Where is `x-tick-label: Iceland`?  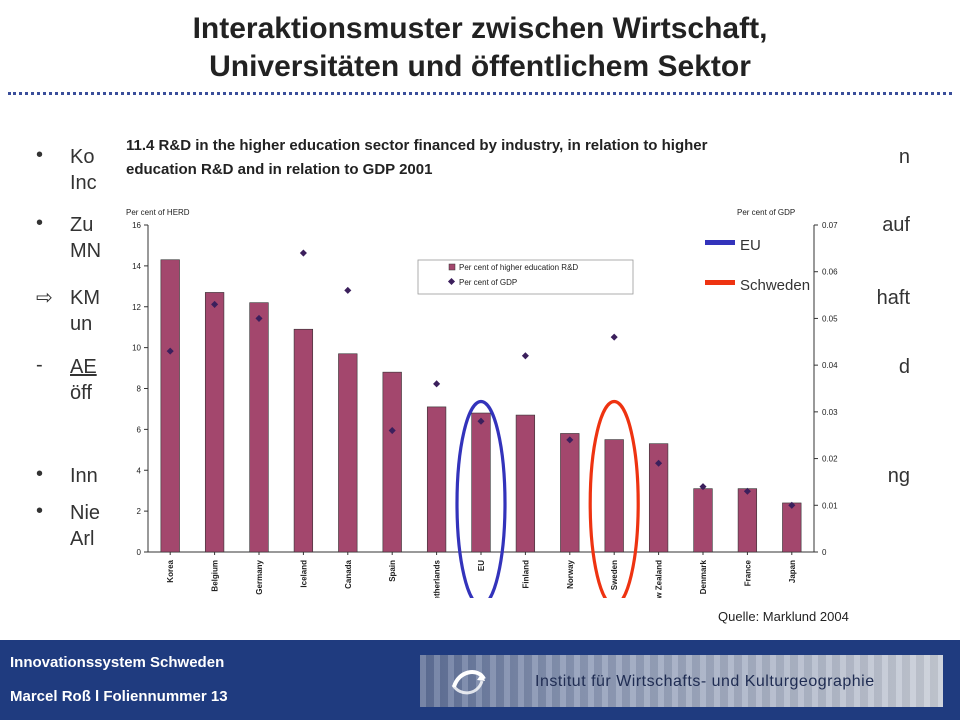 x-tick-label: Iceland is located at coordinates (303, 574).